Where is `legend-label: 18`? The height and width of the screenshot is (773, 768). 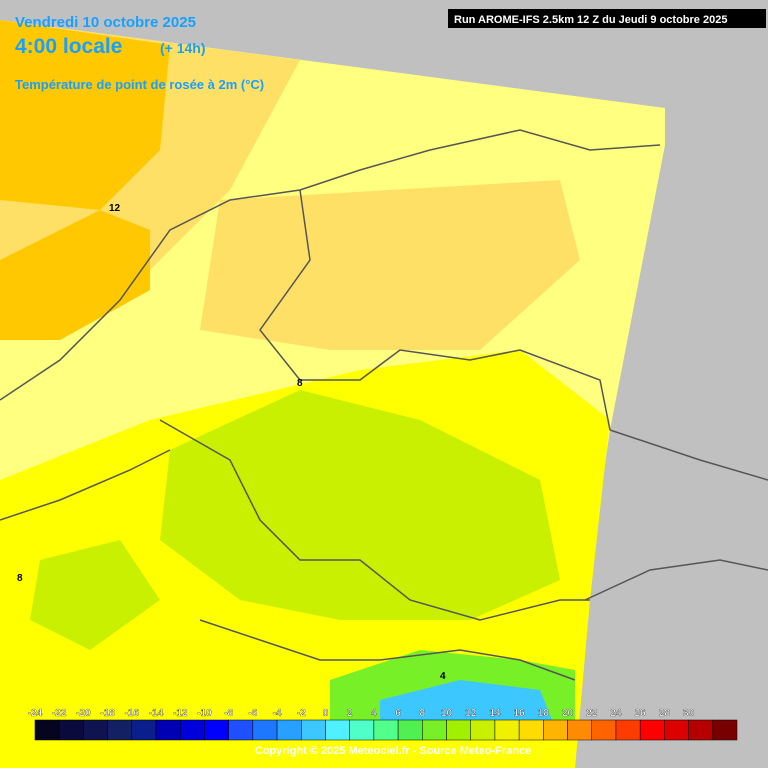
legend-label: 18 is located at coordinates (544, 713).